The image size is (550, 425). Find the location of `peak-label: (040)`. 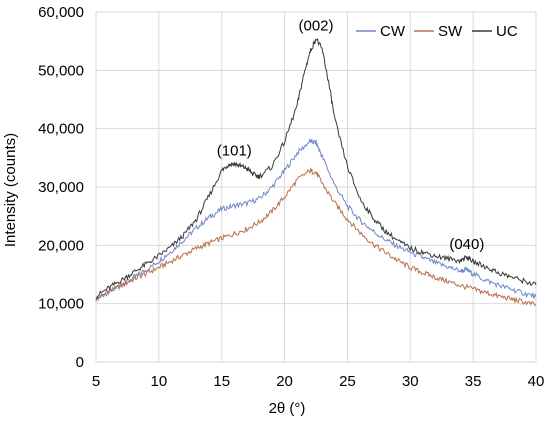

peak-label: (040) is located at coordinates (466, 244).